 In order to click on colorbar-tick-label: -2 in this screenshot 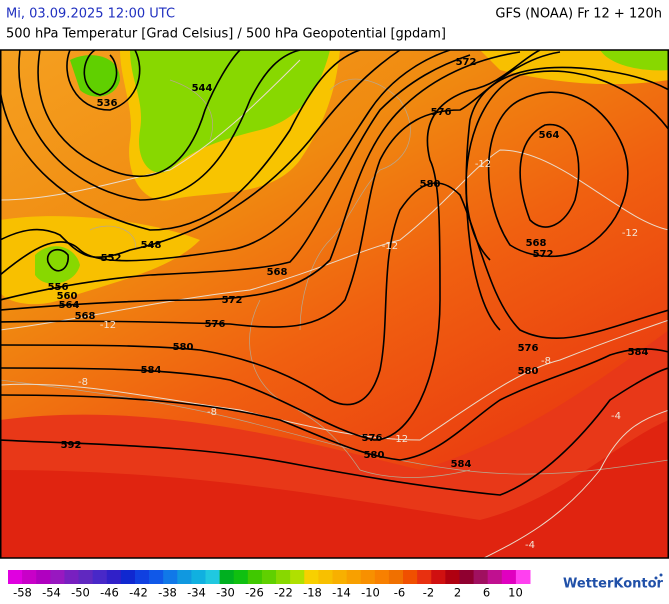, I will do `click(428, 593)`.